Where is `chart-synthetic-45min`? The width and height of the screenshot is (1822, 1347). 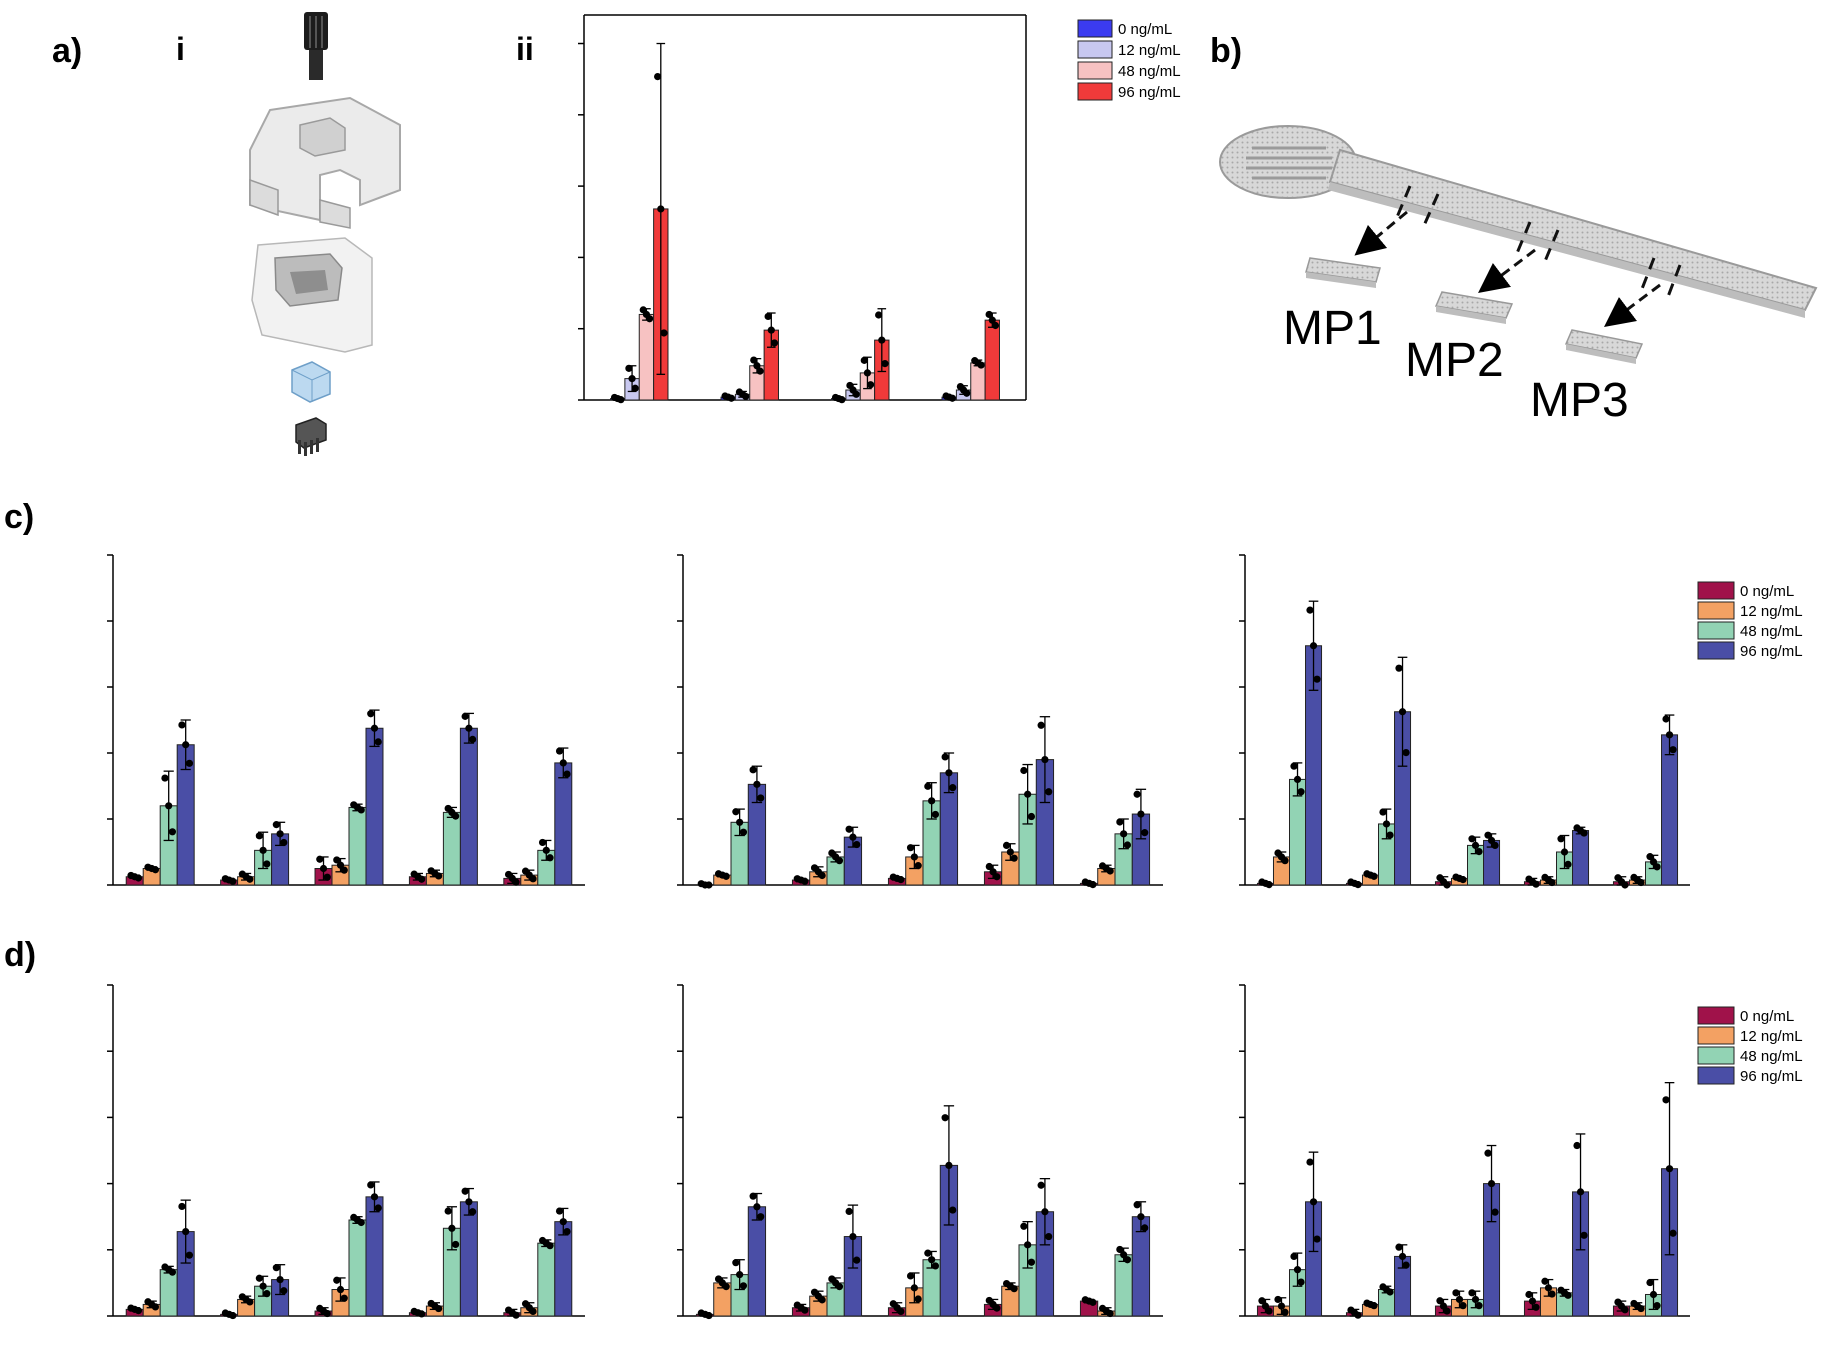
chart-synthetic-45min is located at coordinates (920, 1152).